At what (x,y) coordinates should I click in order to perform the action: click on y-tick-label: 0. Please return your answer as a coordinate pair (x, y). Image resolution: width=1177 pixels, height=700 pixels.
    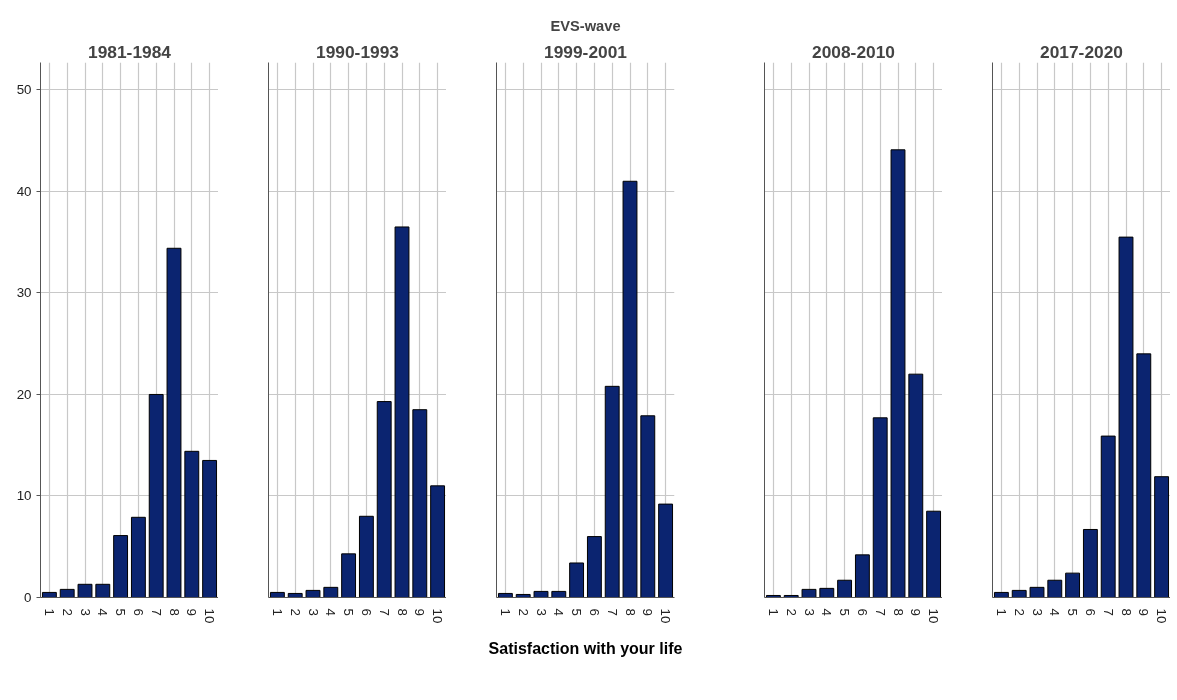
    Looking at the image, I should click on (28, 597).